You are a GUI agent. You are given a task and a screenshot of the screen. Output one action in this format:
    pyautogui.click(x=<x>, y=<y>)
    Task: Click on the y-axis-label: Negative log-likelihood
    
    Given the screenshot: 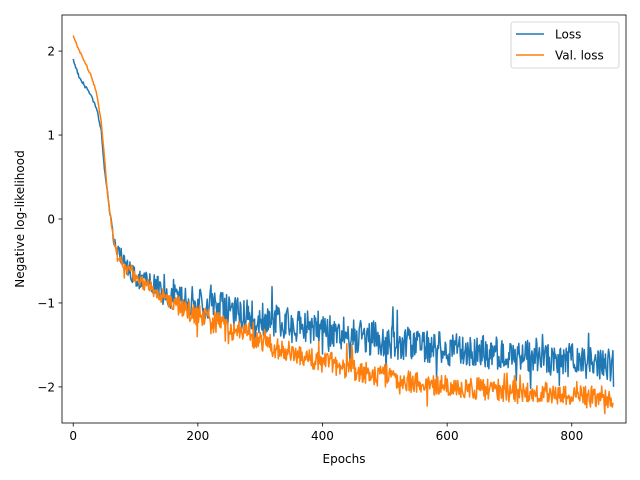 What is the action you would take?
    pyautogui.click(x=20, y=218)
    